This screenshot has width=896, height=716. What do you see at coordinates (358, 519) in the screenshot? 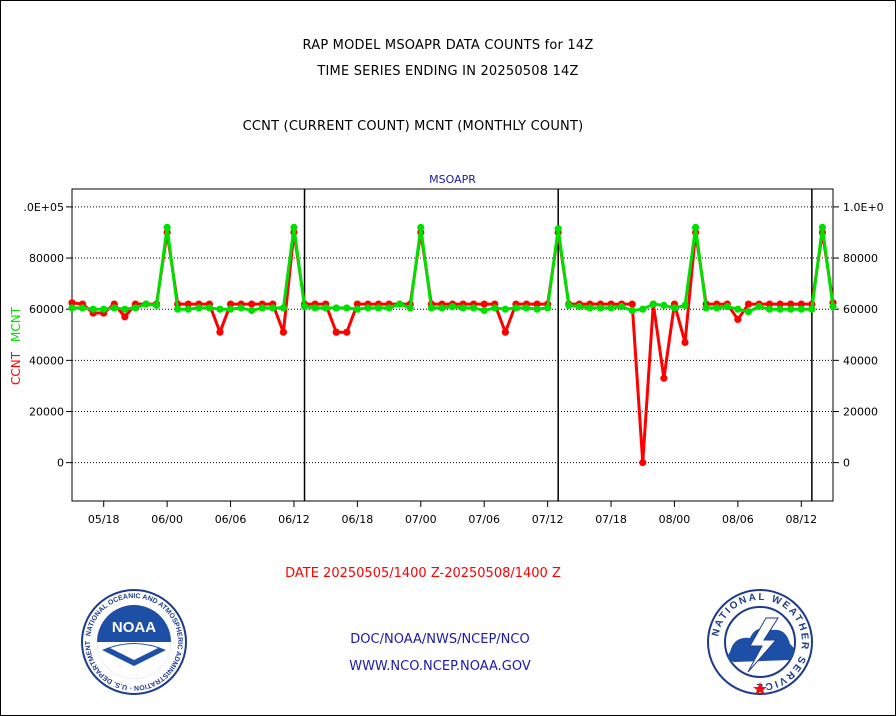
I see `x-tick-label: 06/18` at bounding box center [358, 519].